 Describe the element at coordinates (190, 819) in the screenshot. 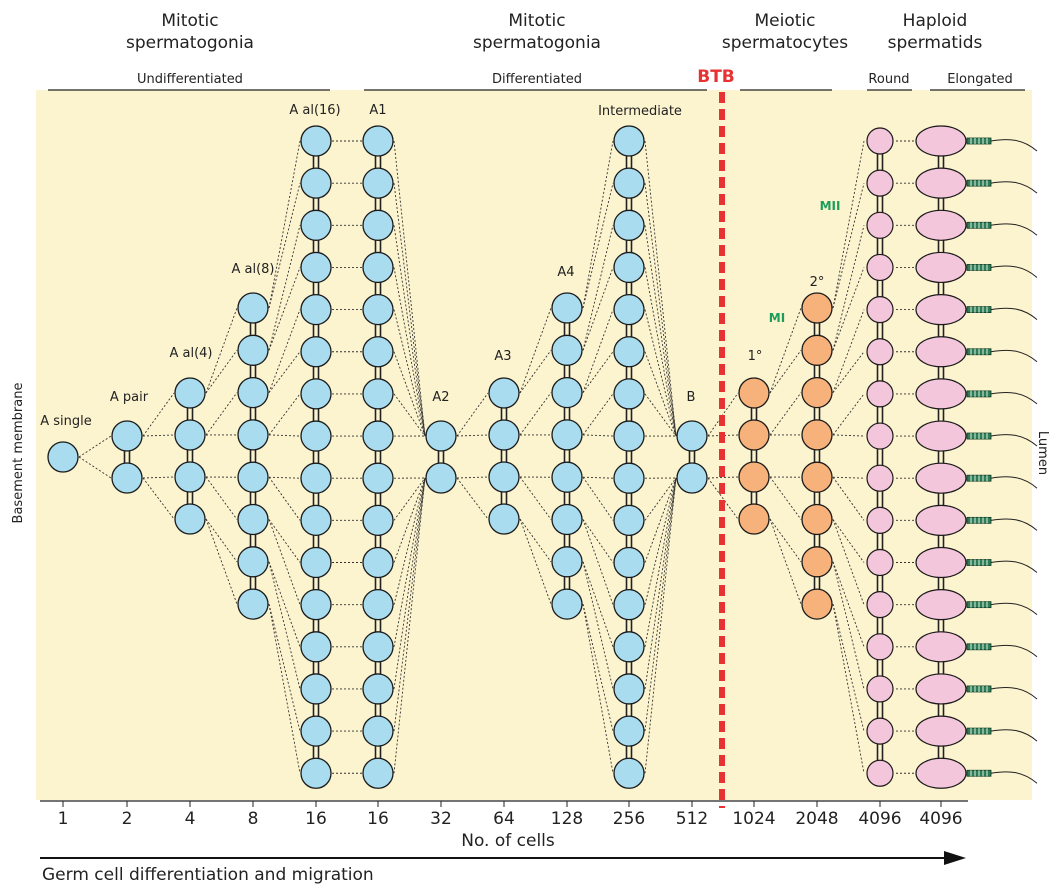

I see `cell-count-label: 4` at that location.